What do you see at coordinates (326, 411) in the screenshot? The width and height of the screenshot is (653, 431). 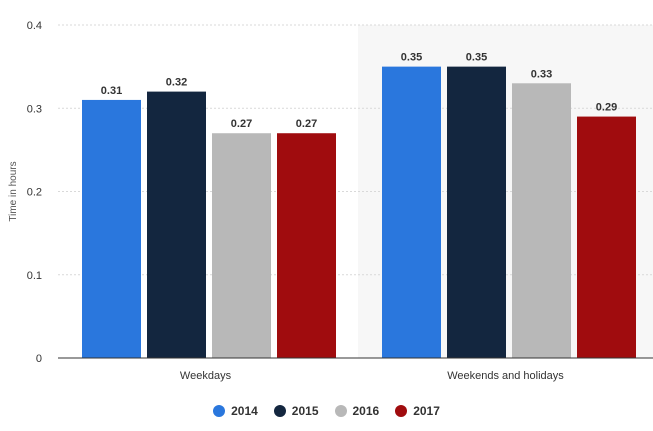 I see `legend: 2014 2015 2016 2017` at bounding box center [326, 411].